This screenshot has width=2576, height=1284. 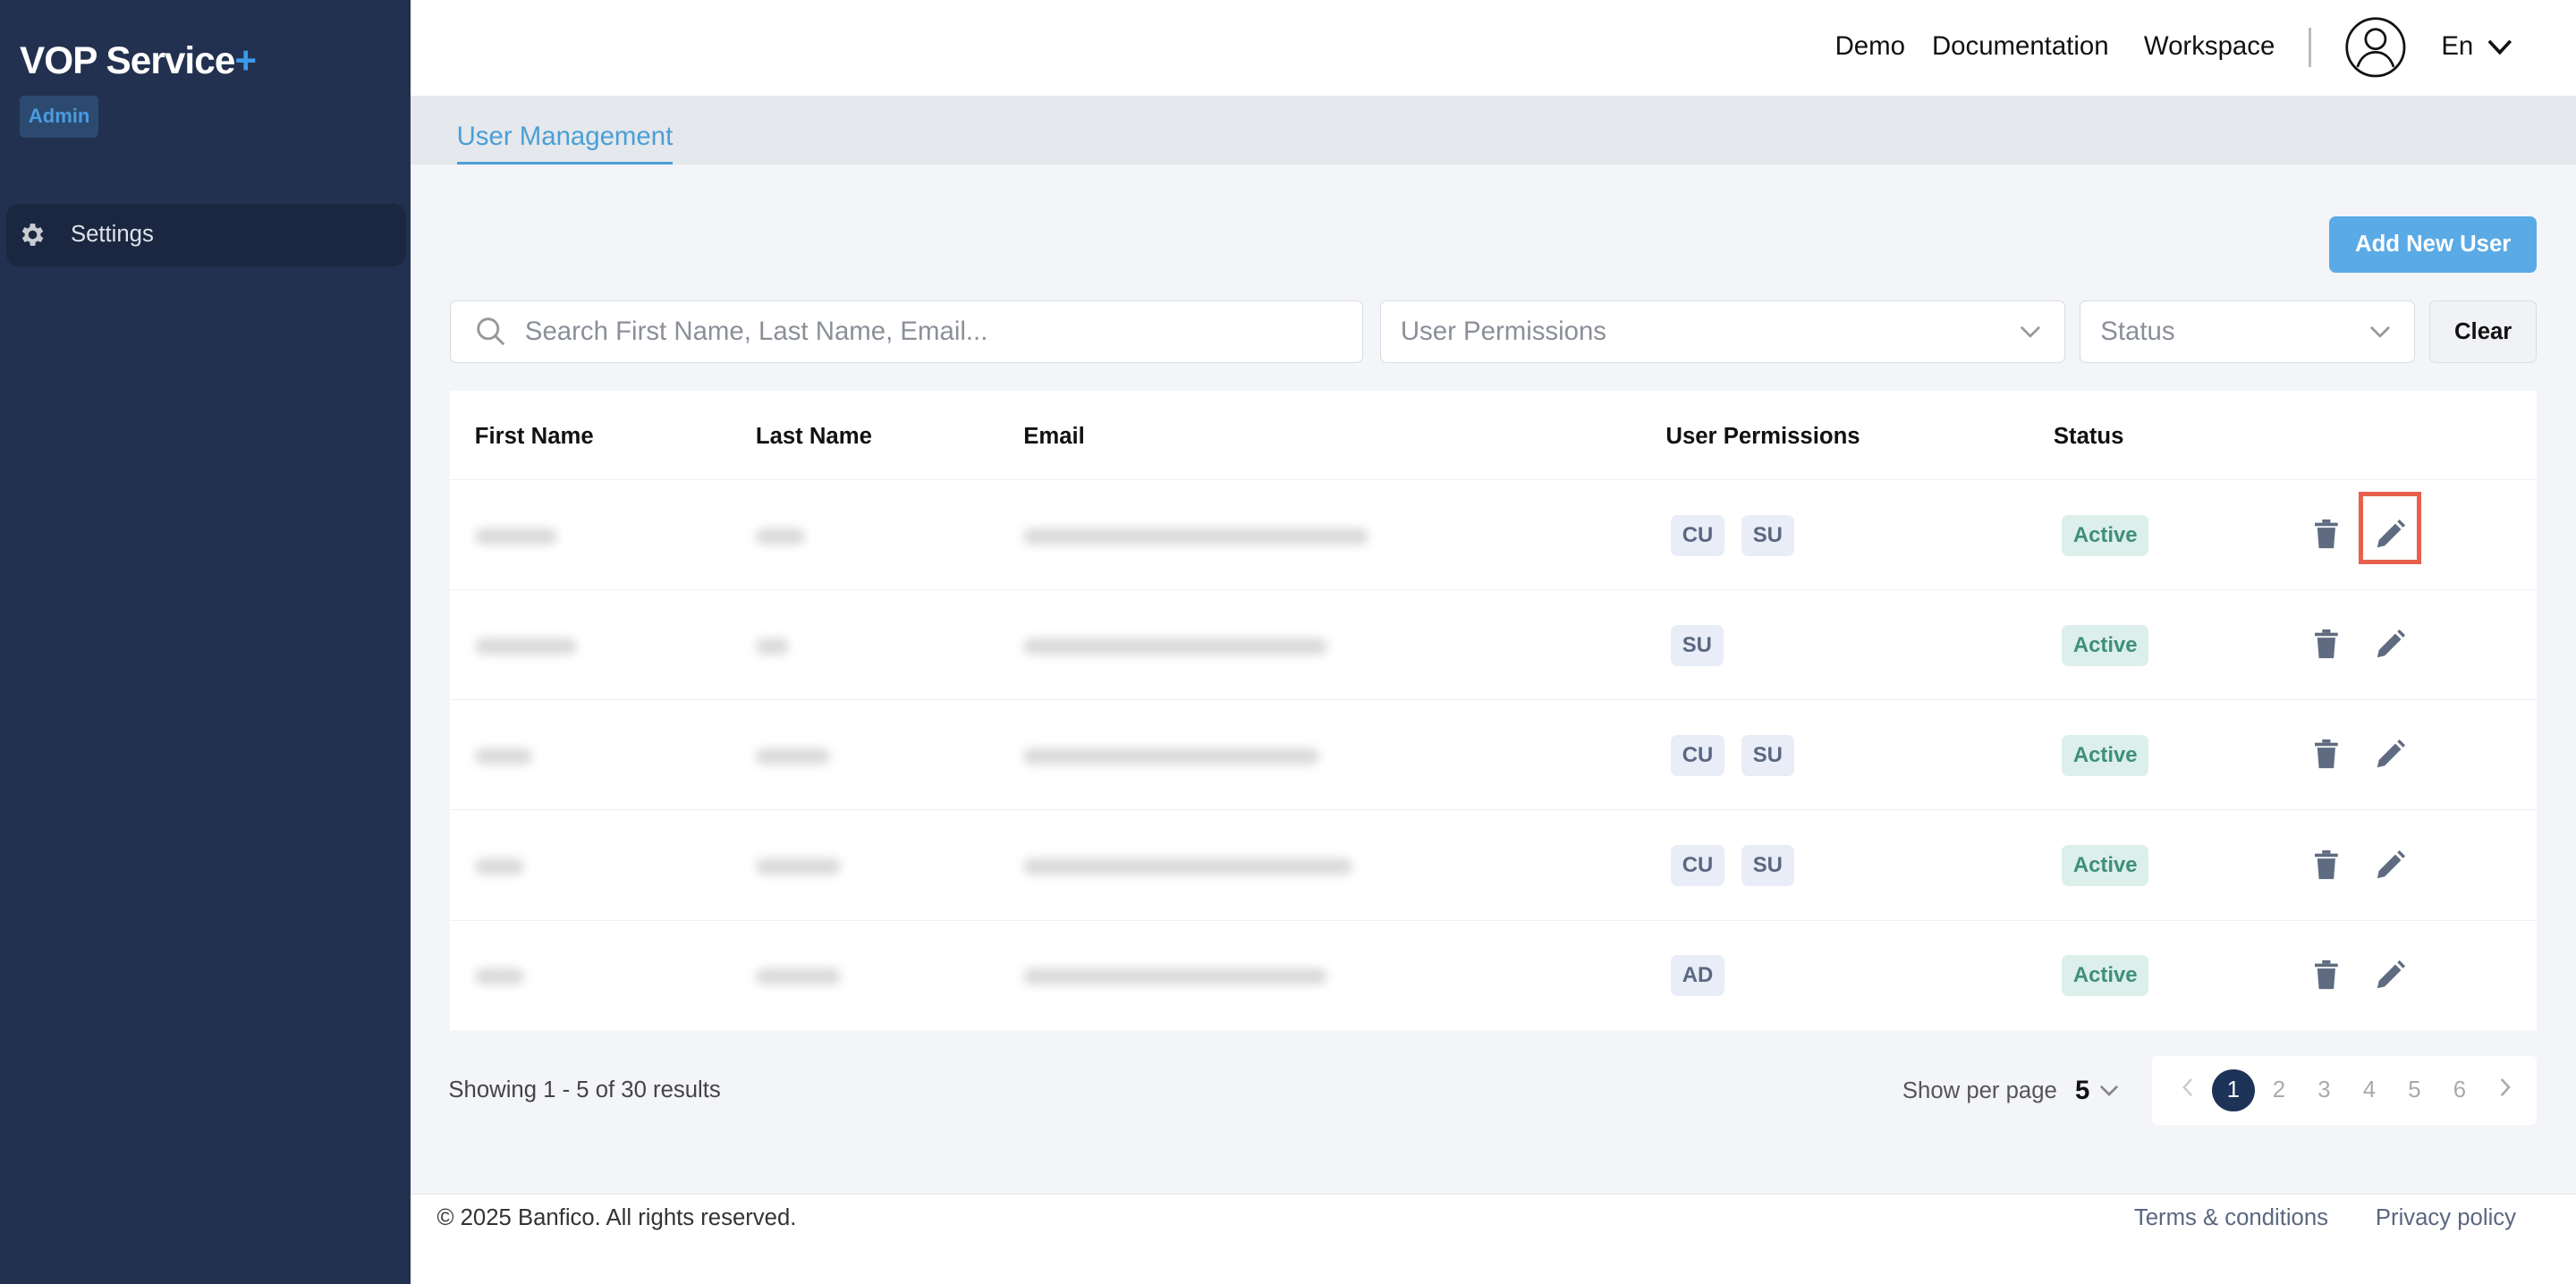 What do you see at coordinates (138, 60) in the screenshot?
I see `app-logo: VOP Service+` at bounding box center [138, 60].